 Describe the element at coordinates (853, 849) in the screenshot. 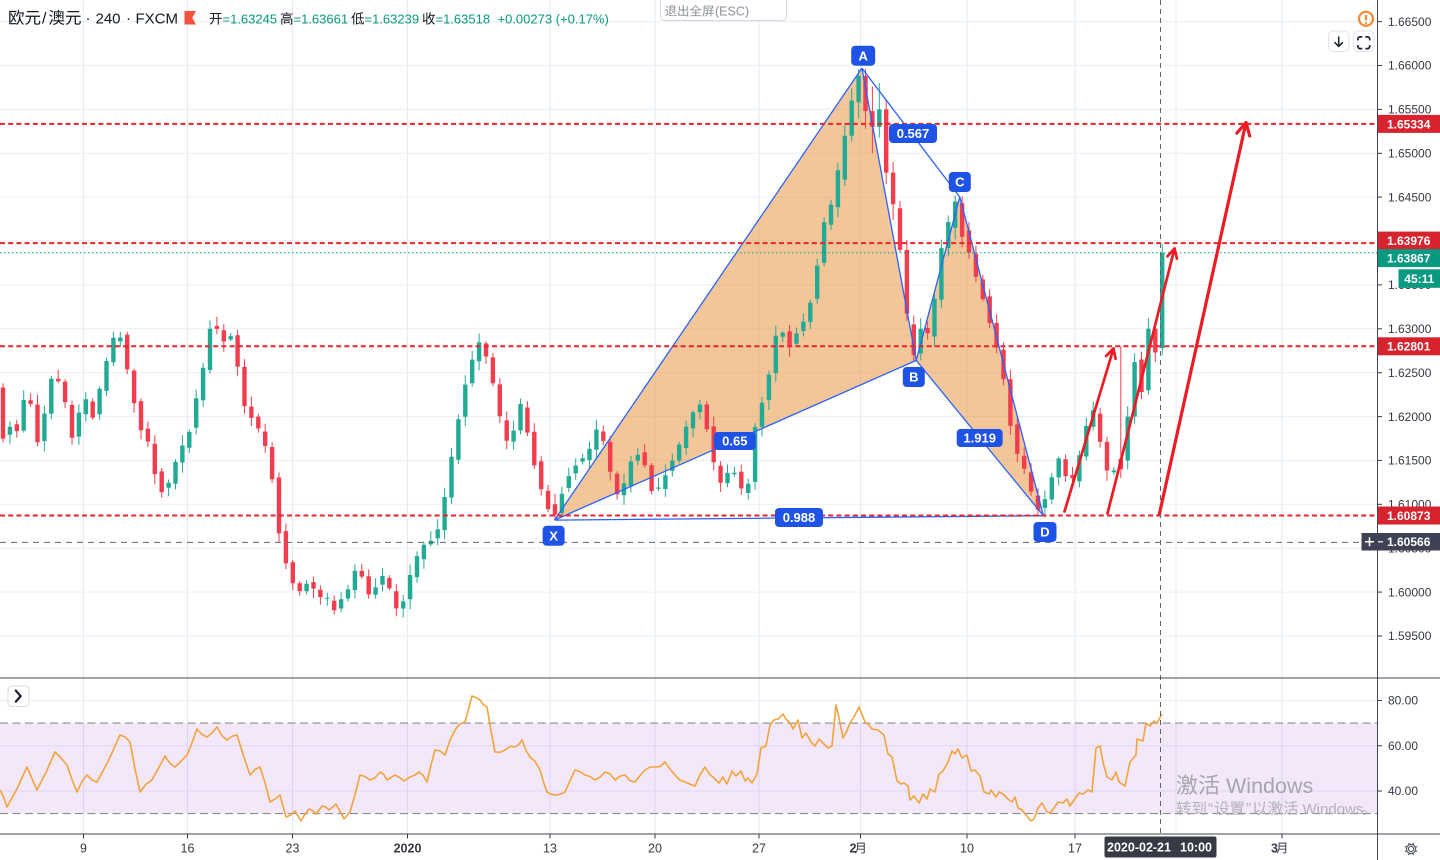

I see `svg-text: 2` at that location.